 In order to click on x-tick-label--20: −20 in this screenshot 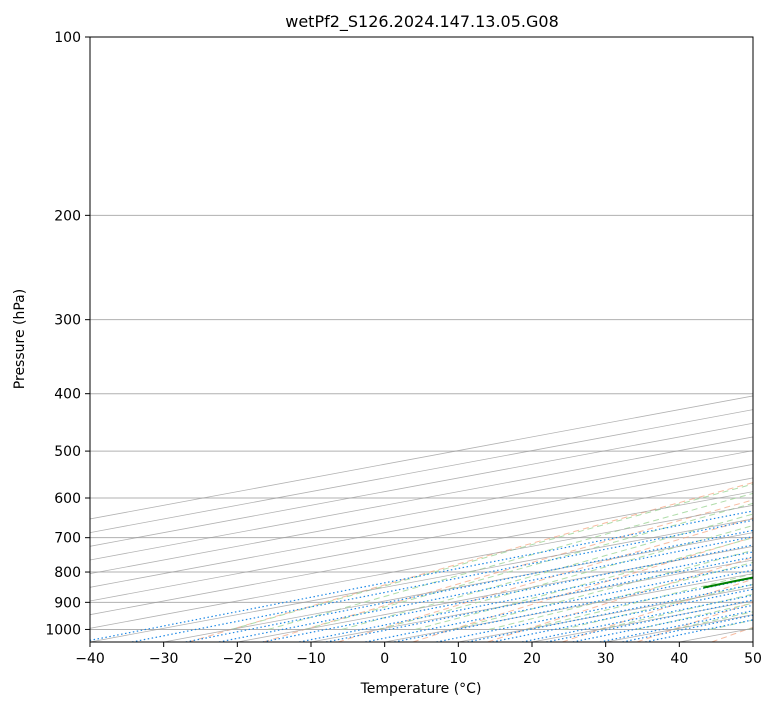, I will do `click(238, 659)`.